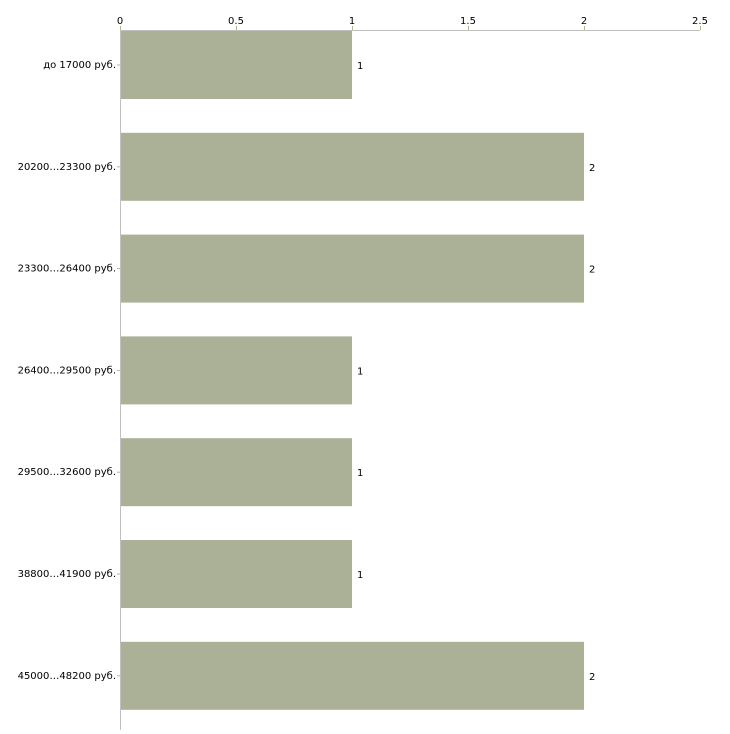 The image size is (730, 734). Describe the element at coordinates (236, 21) in the screenshot. I see `x-tick-label: 0.5` at that location.